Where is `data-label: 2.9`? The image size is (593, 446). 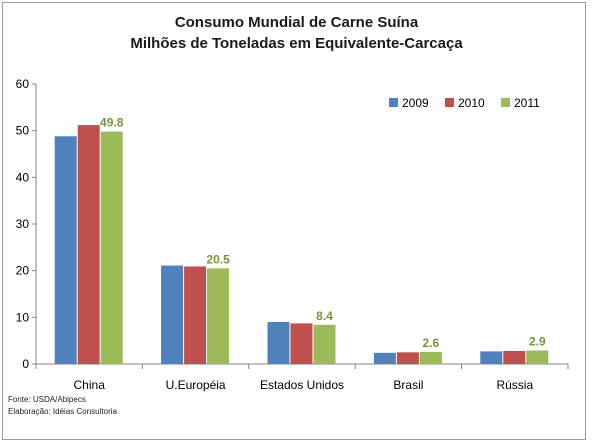
data-label: 2.9 is located at coordinates (537, 341).